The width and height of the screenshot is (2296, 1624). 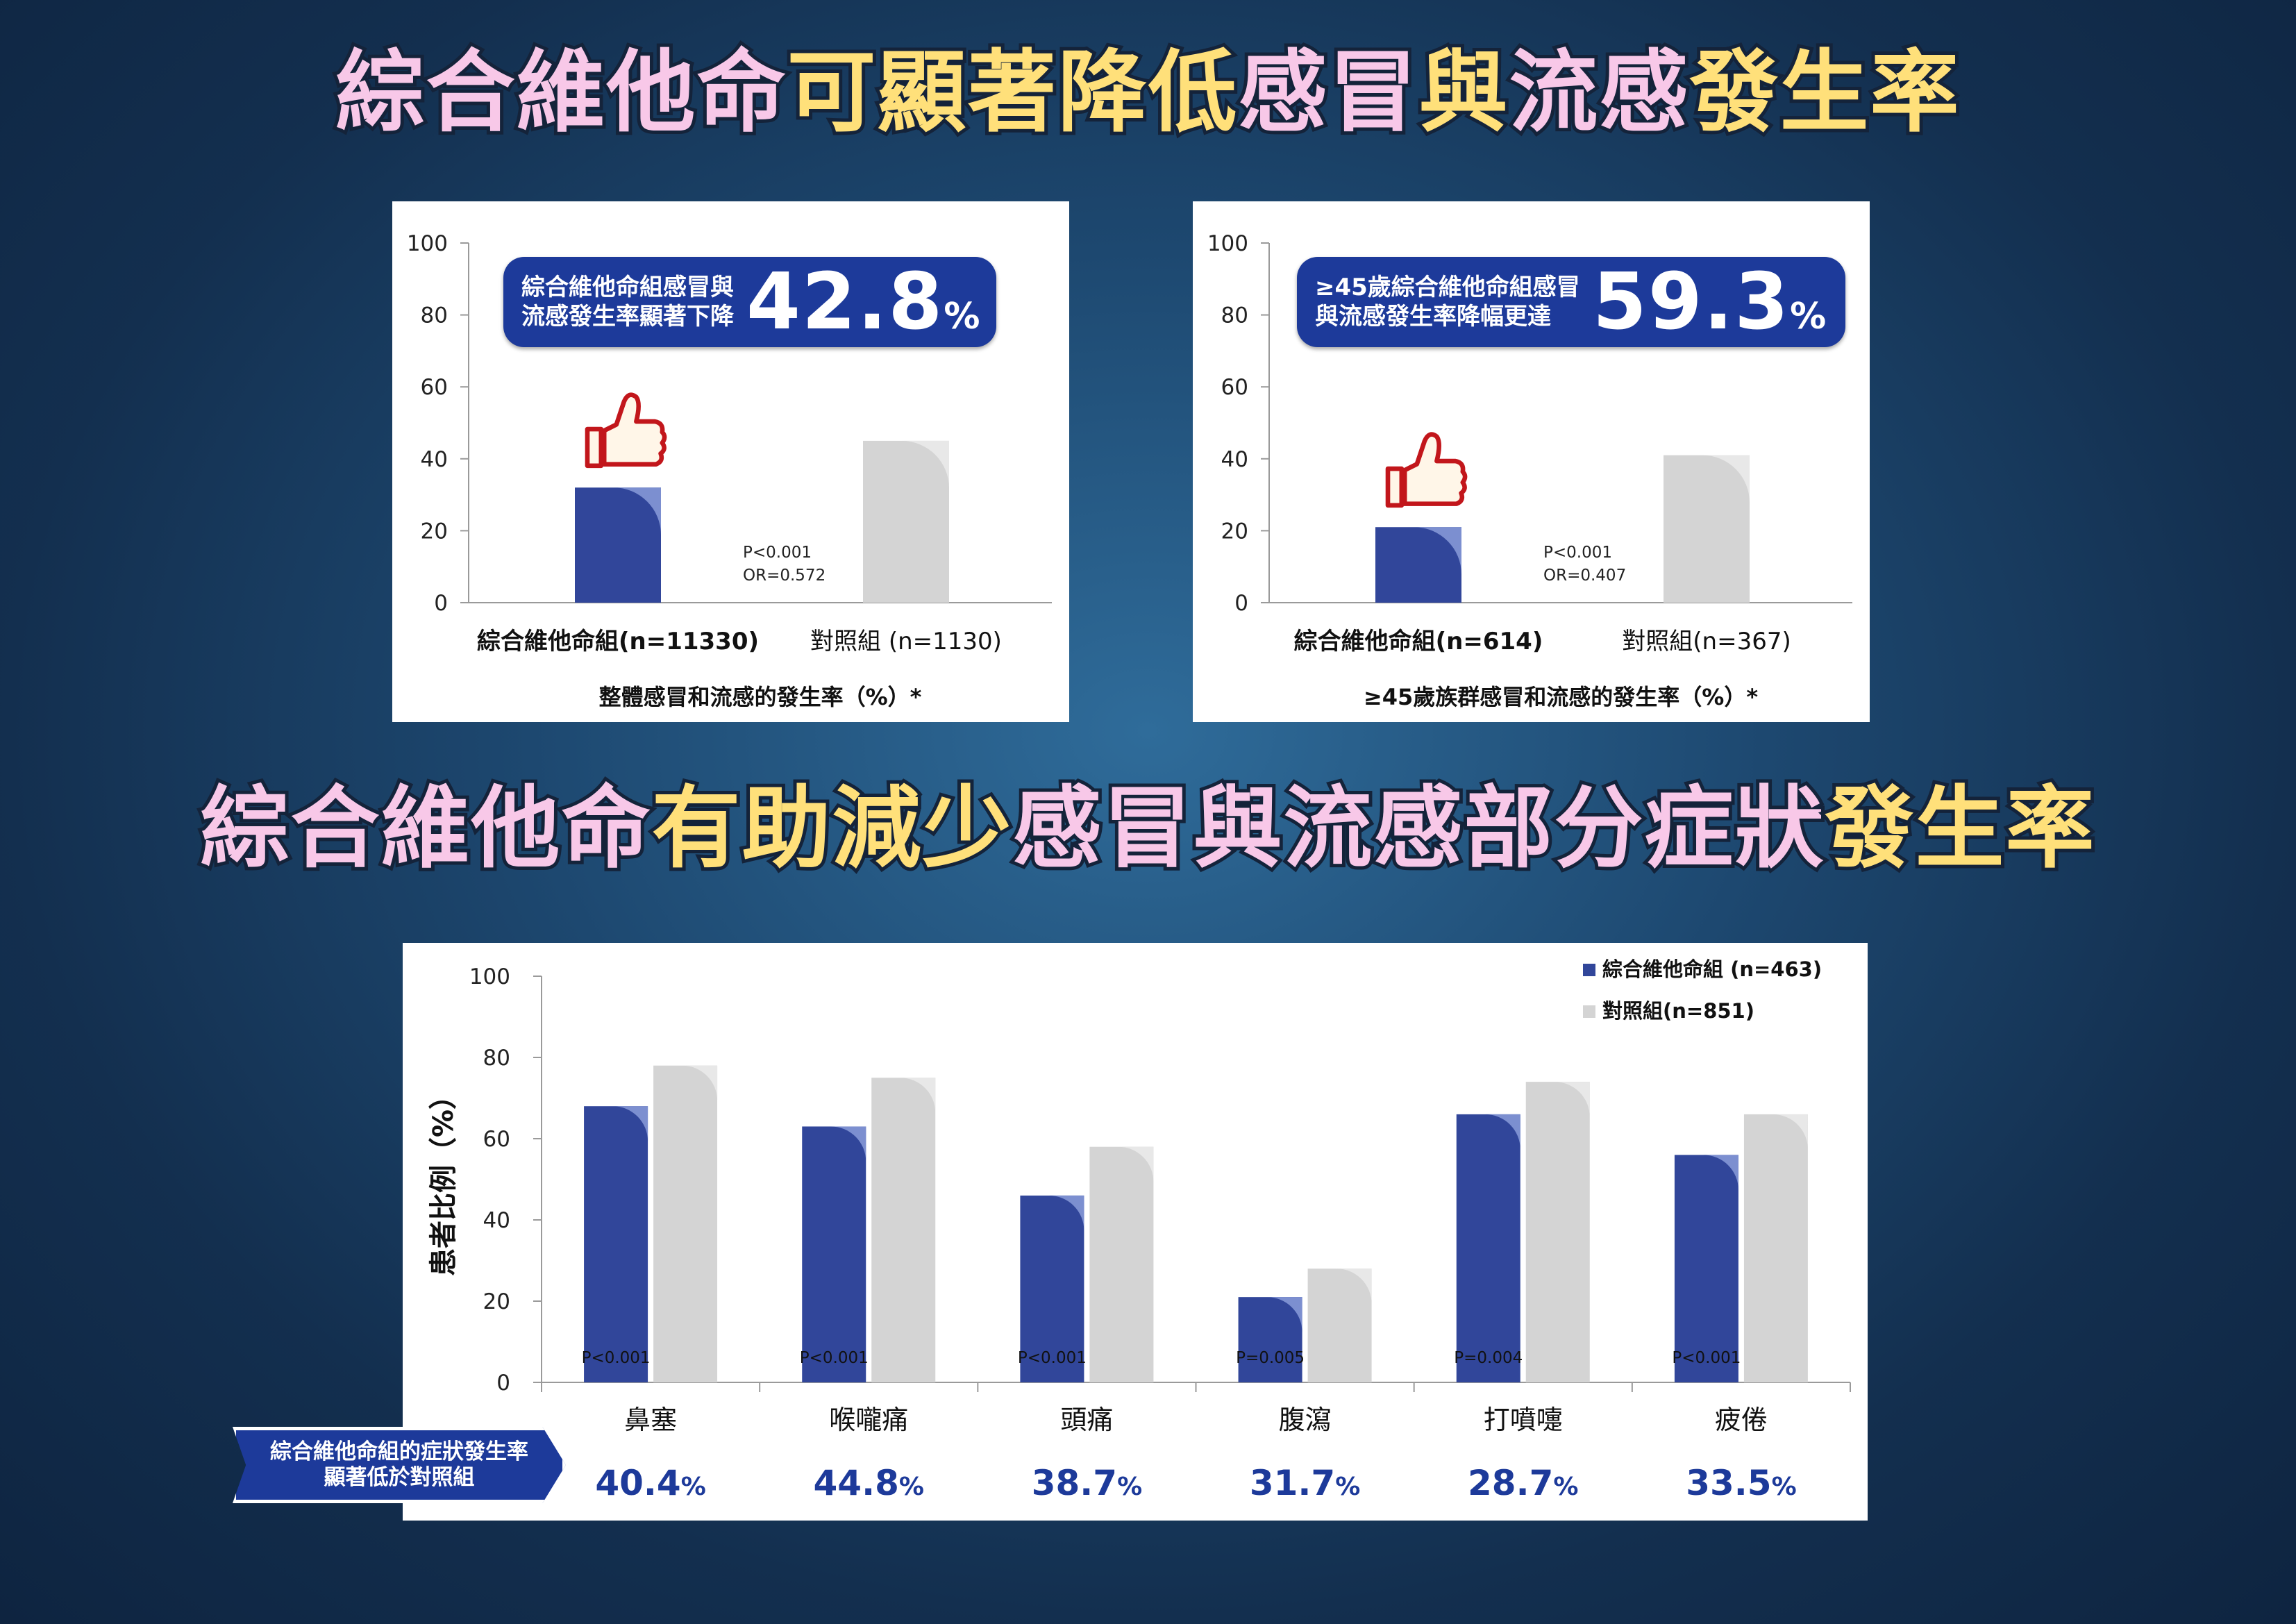 What do you see at coordinates (1824, 92) in the screenshot?
I see `top-title-part: 發生率` at bounding box center [1824, 92].